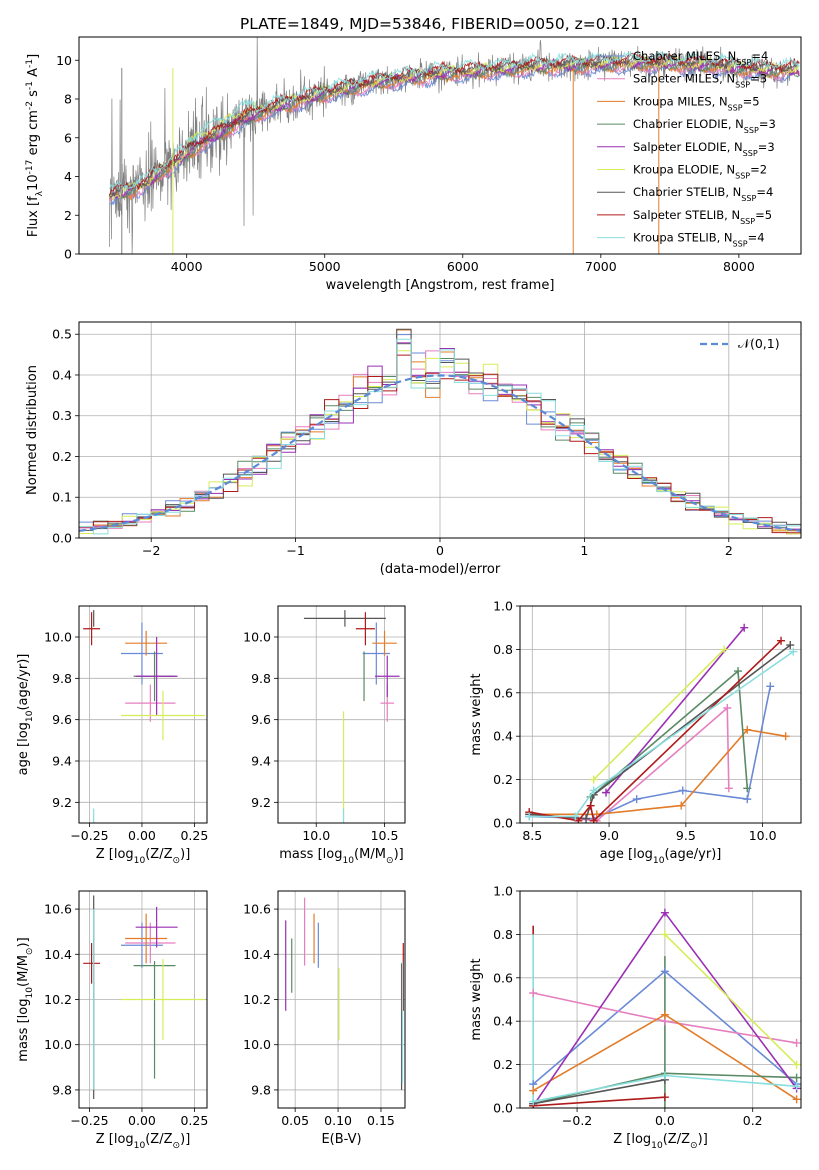 The height and width of the screenshot is (1170, 819). I want to click on x-tick-label: 0, so click(440, 550).